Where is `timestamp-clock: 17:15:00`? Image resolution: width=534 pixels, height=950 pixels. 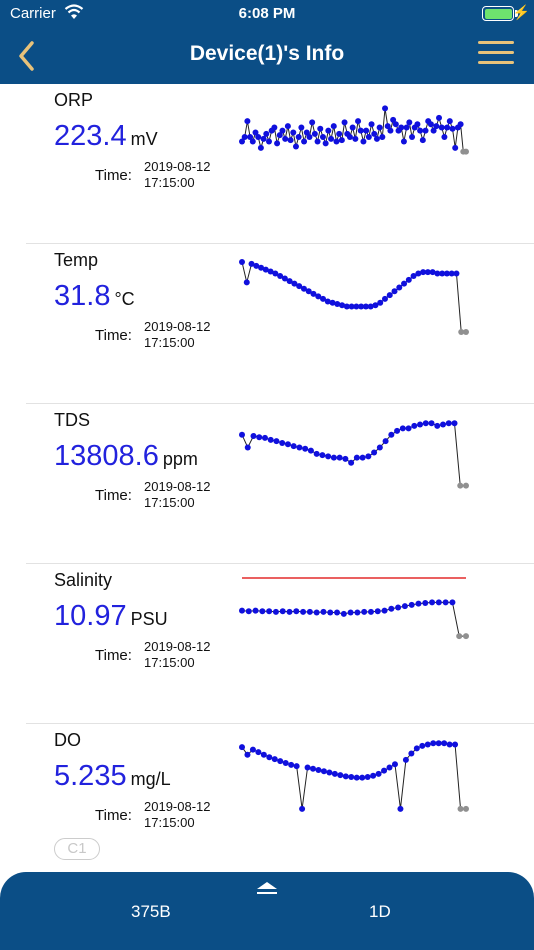 timestamp-clock: 17:15:00 is located at coordinates (169, 822).